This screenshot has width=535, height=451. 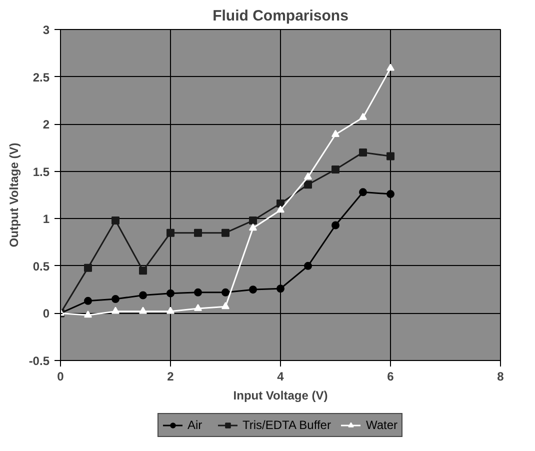 I want to click on legend-label: Water, so click(x=382, y=425).